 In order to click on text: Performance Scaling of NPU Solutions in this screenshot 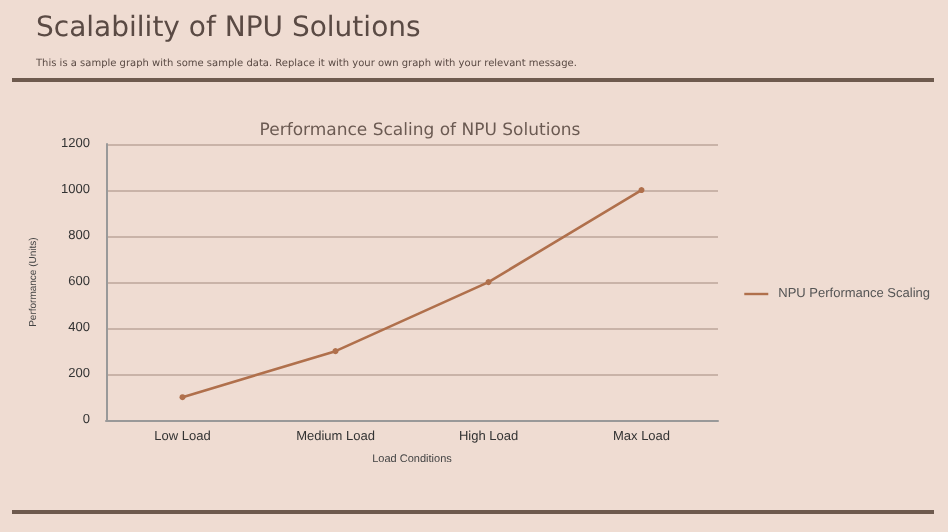, I will do `click(420, 131)`.